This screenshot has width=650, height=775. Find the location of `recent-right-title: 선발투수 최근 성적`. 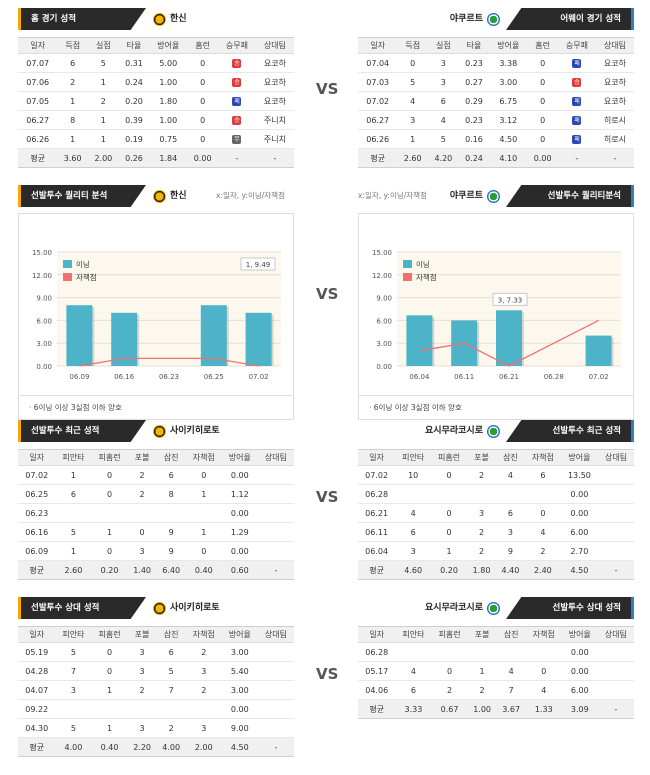

recent-right-title: 선발투수 최근 성적 is located at coordinates (570, 431).